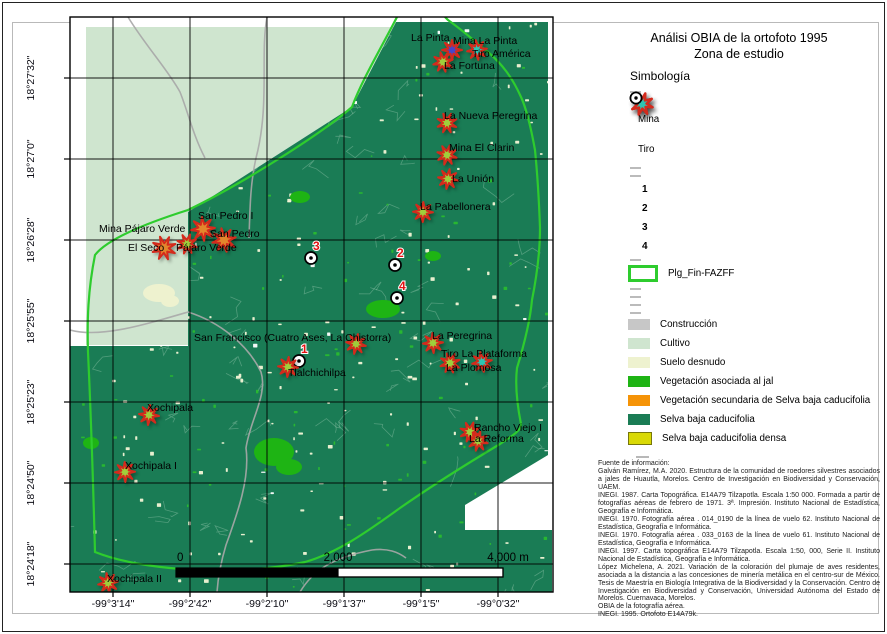  Describe the element at coordinates (724, 438) in the screenshot. I see `legend-label: Selva baja caducifolia densa` at that location.